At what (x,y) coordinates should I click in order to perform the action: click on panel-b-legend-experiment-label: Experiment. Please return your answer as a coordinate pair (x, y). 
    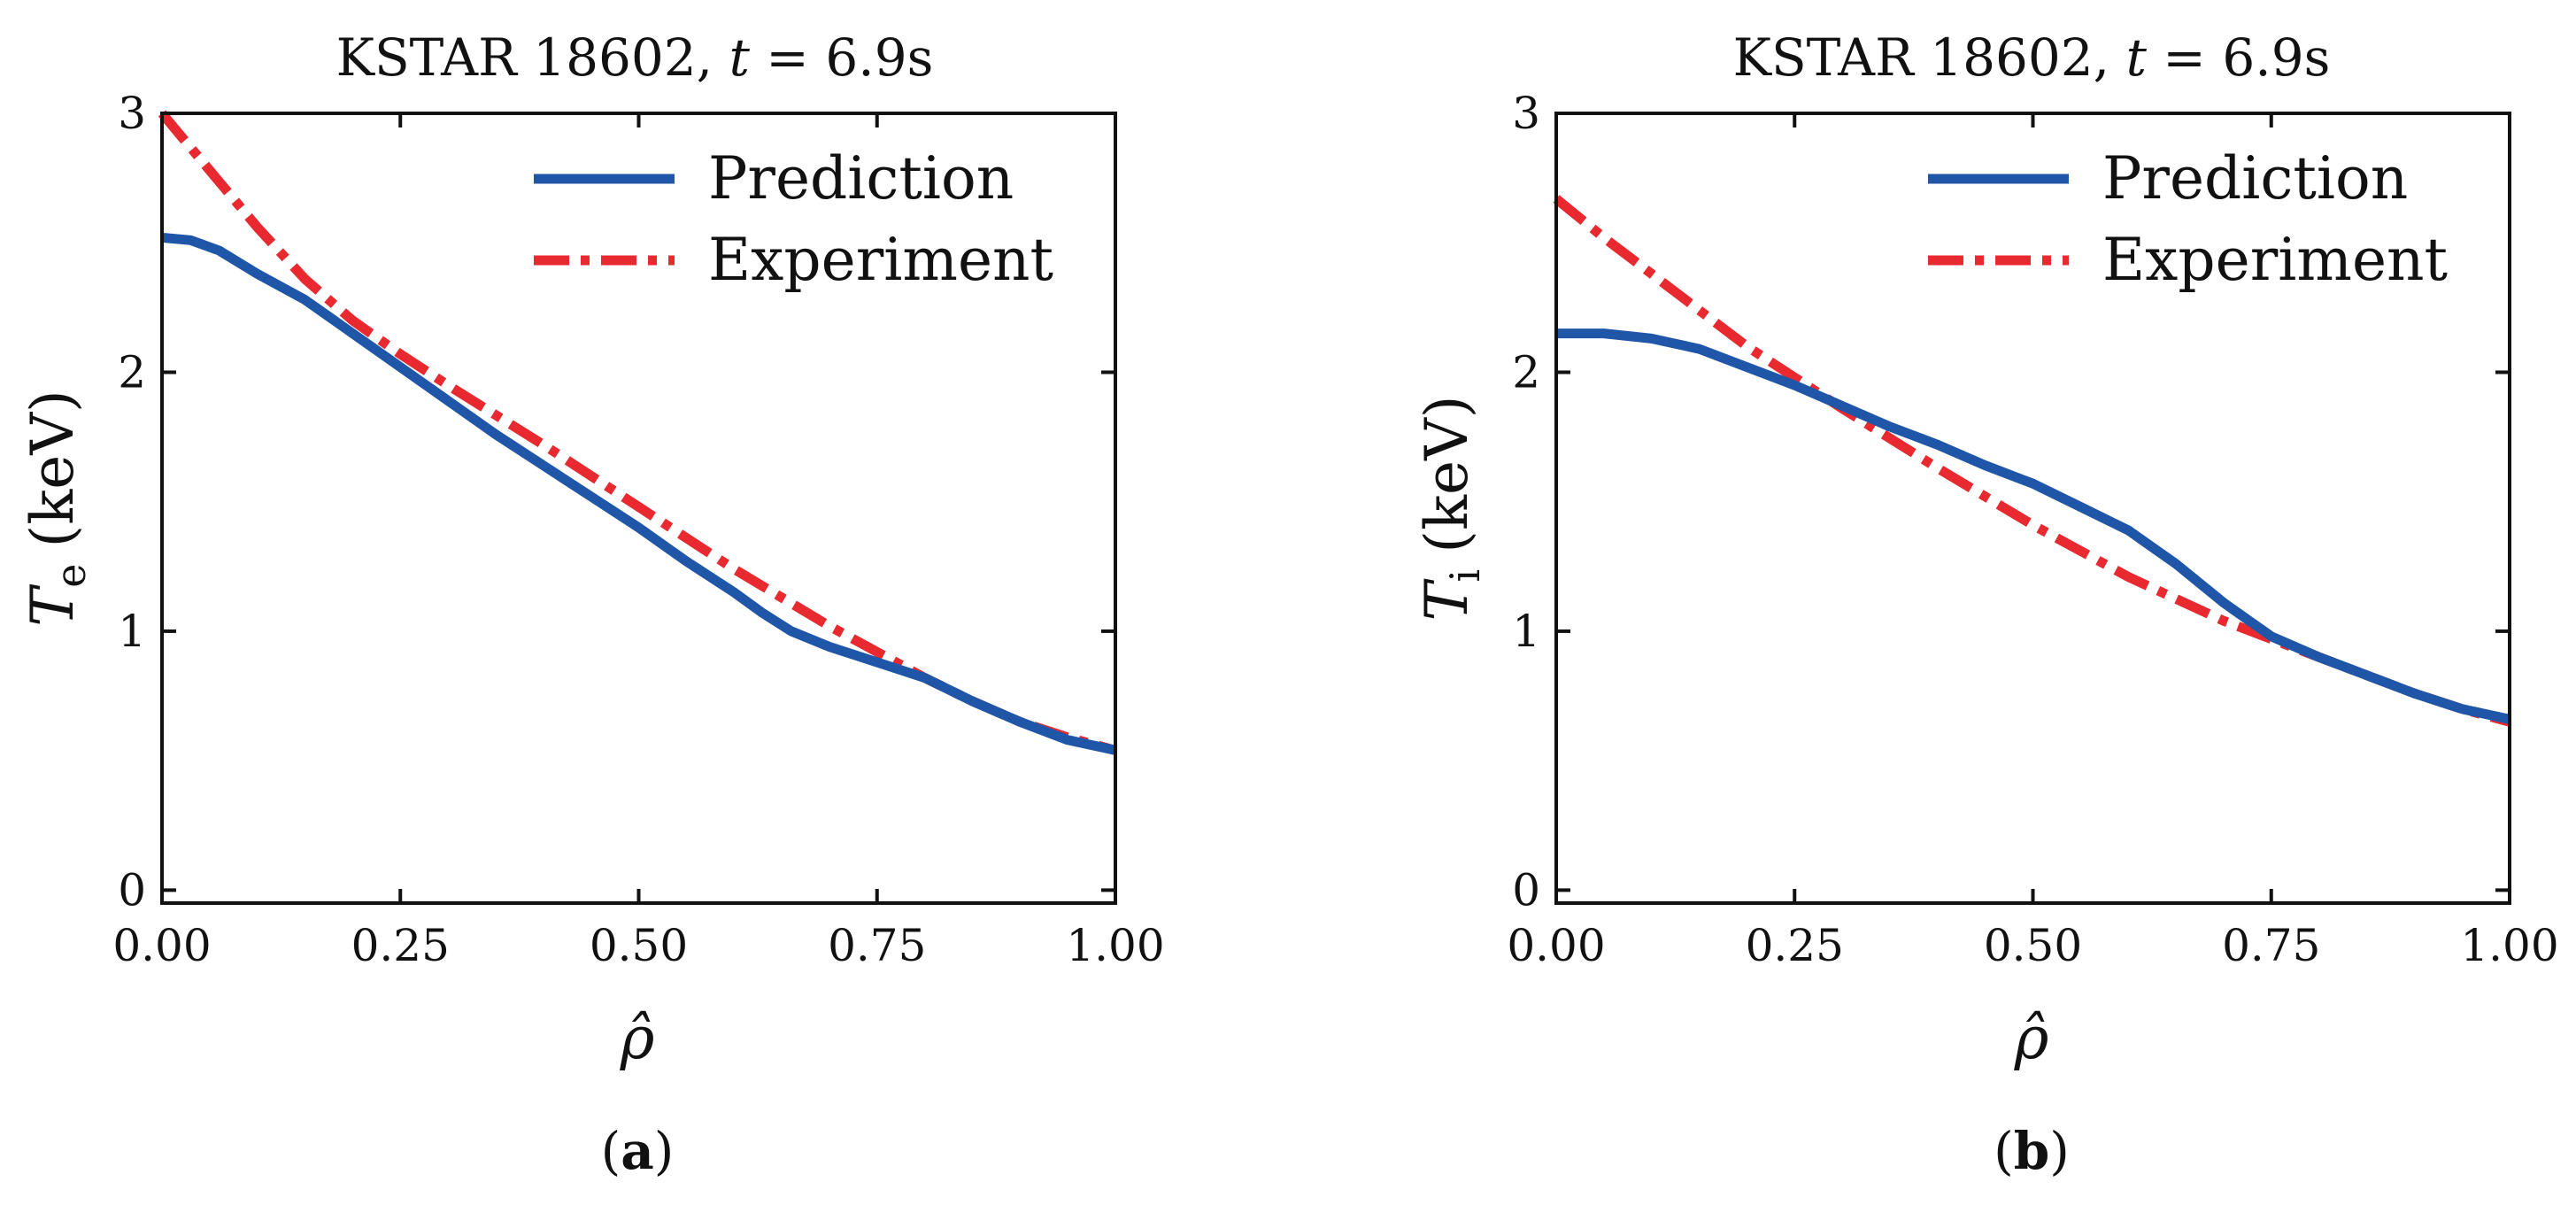
    Looking at the image, I should click on (2275, 260).